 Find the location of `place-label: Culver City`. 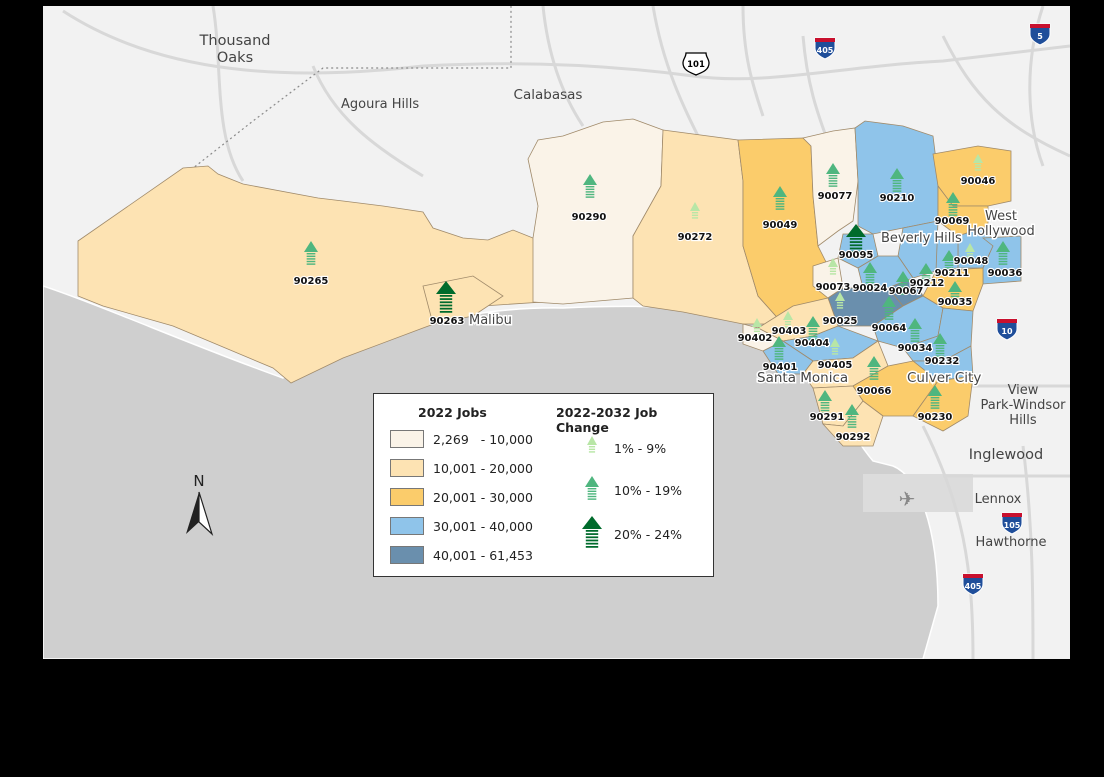

place-label: Culver City is located at coordinates (944, 378).